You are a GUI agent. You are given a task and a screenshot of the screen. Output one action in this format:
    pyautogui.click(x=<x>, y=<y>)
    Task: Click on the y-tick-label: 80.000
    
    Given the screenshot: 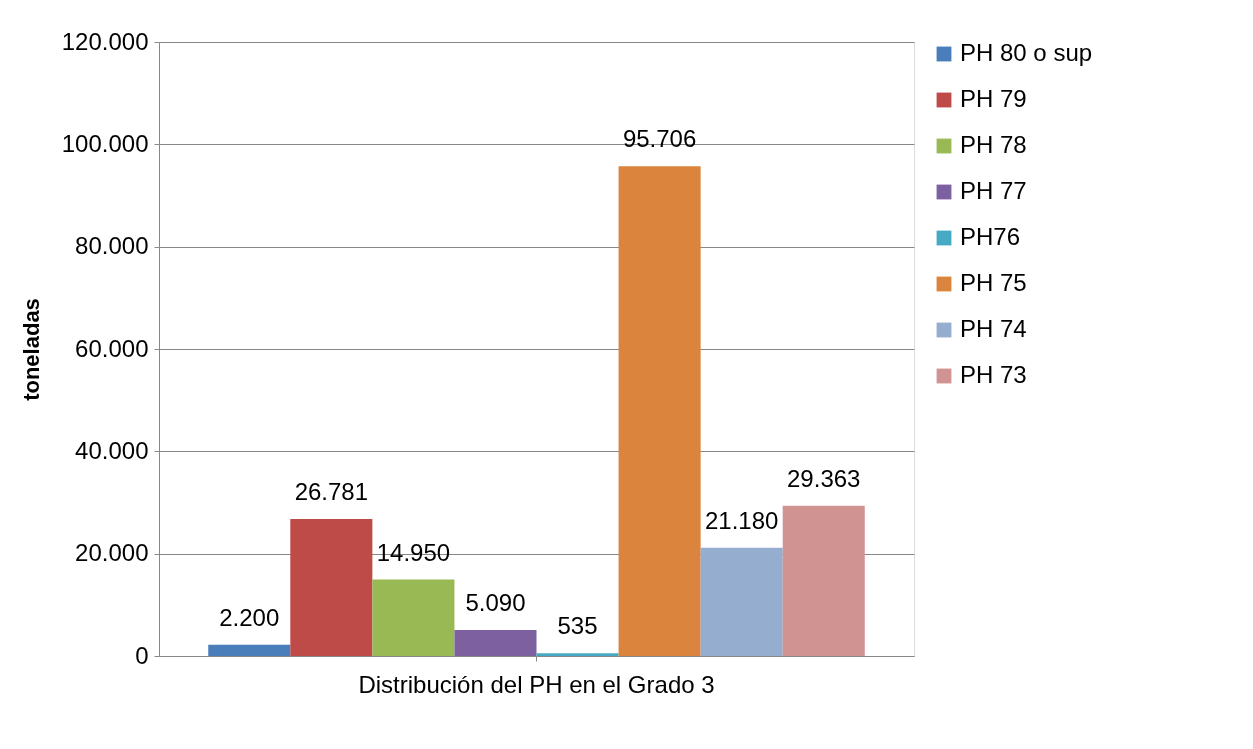 What is the action you would take?
    pyautogui.click(x=112, y=246)
    